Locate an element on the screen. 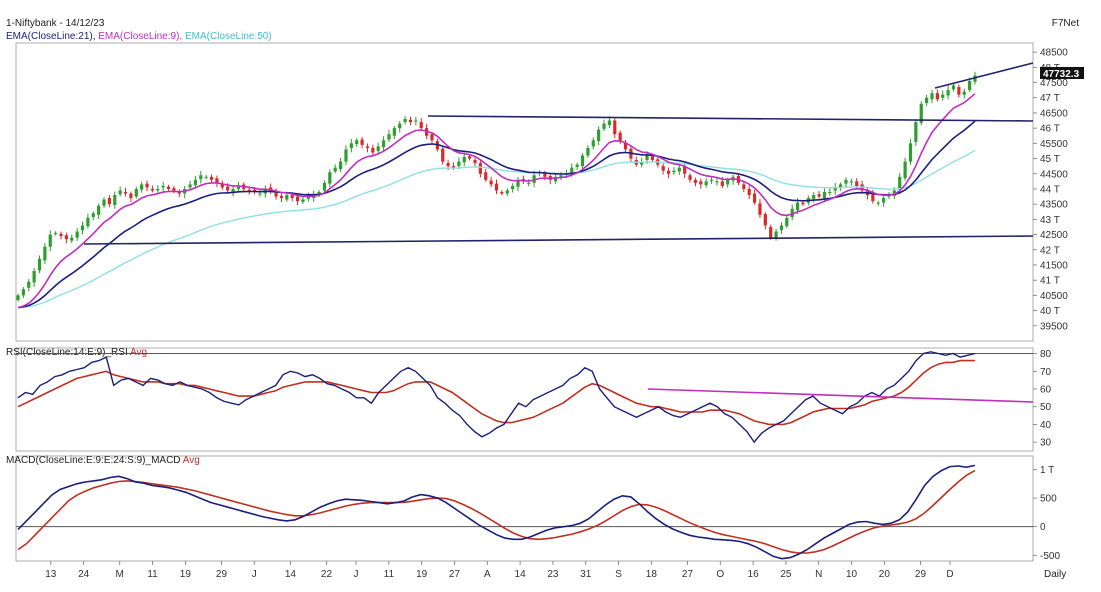  y-tick-label: 43500 is located at coordinates (1054, 205).